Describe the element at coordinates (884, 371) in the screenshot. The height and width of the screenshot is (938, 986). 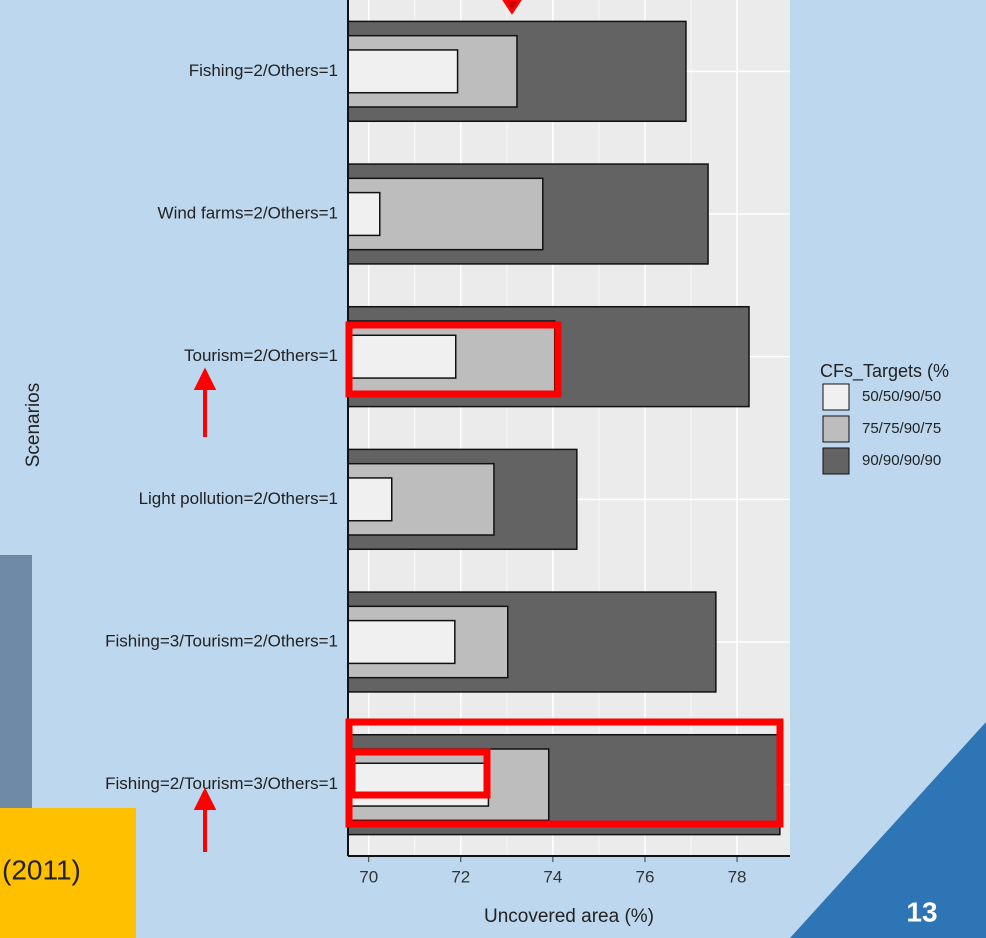
I see `legend-title: CFs_Targets (%` at that location.